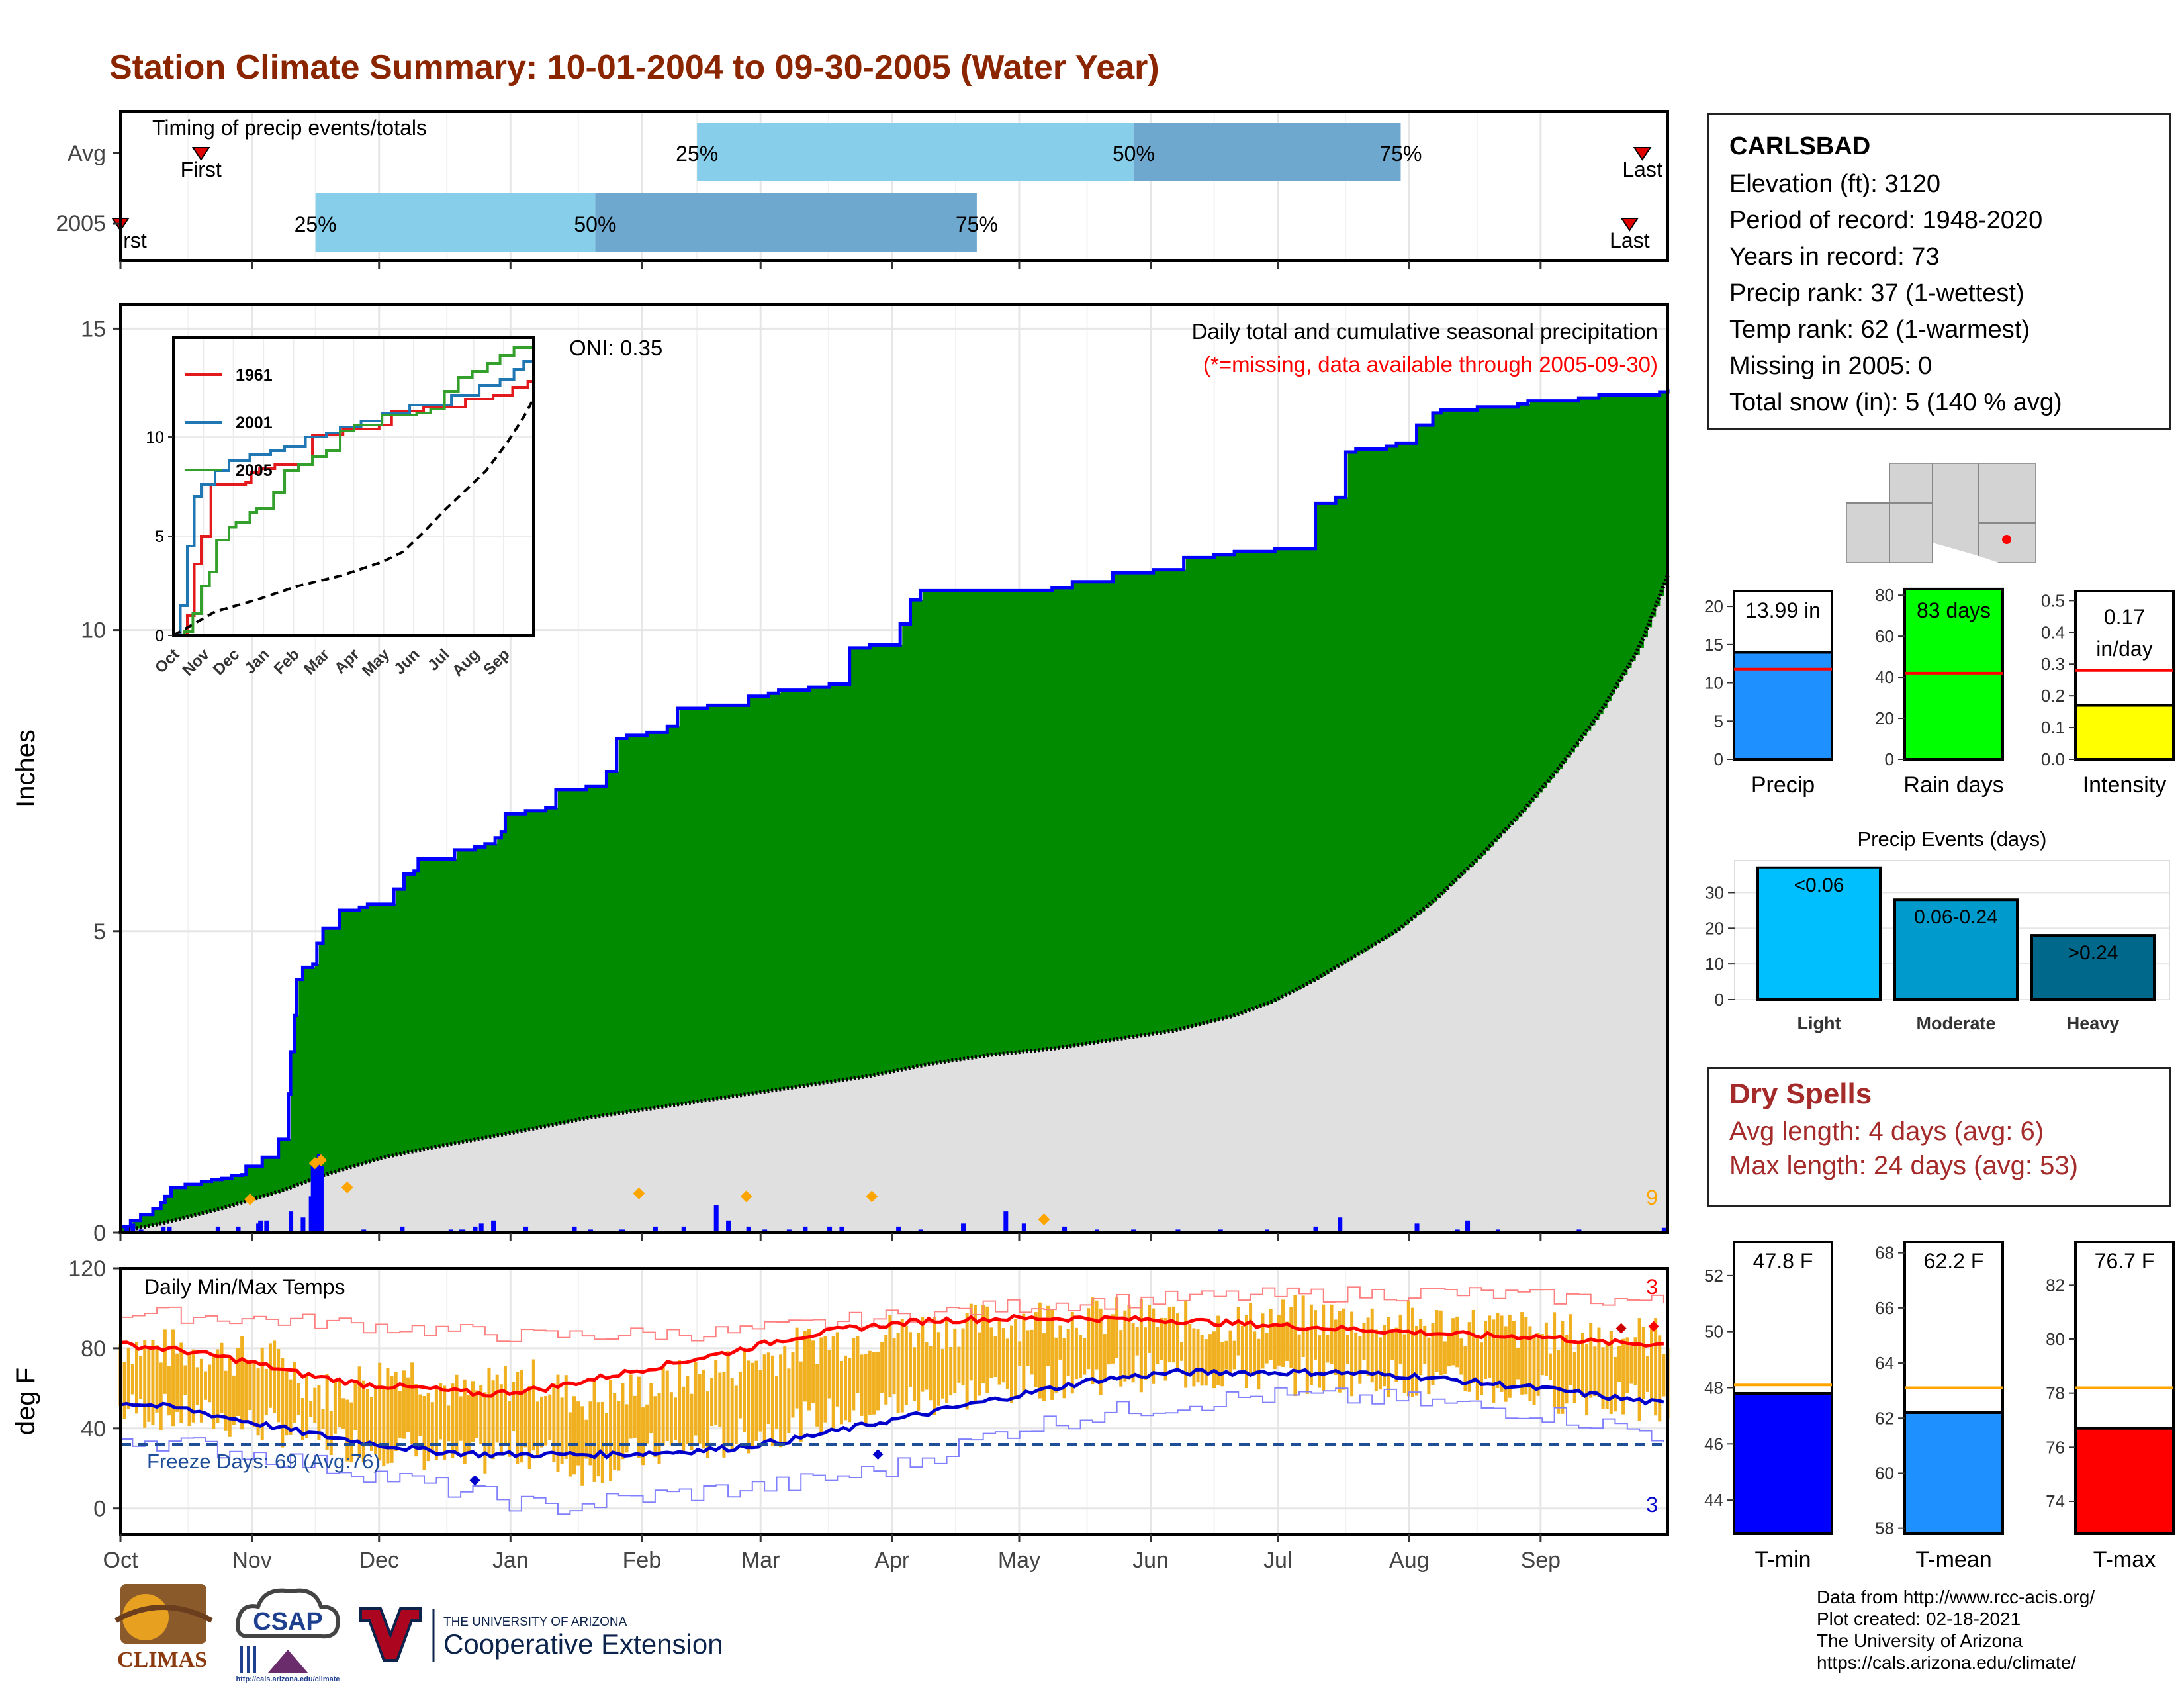  I want to click on station-snow: Total snow (in): 5 (140 % avg), so click(1895, 402).